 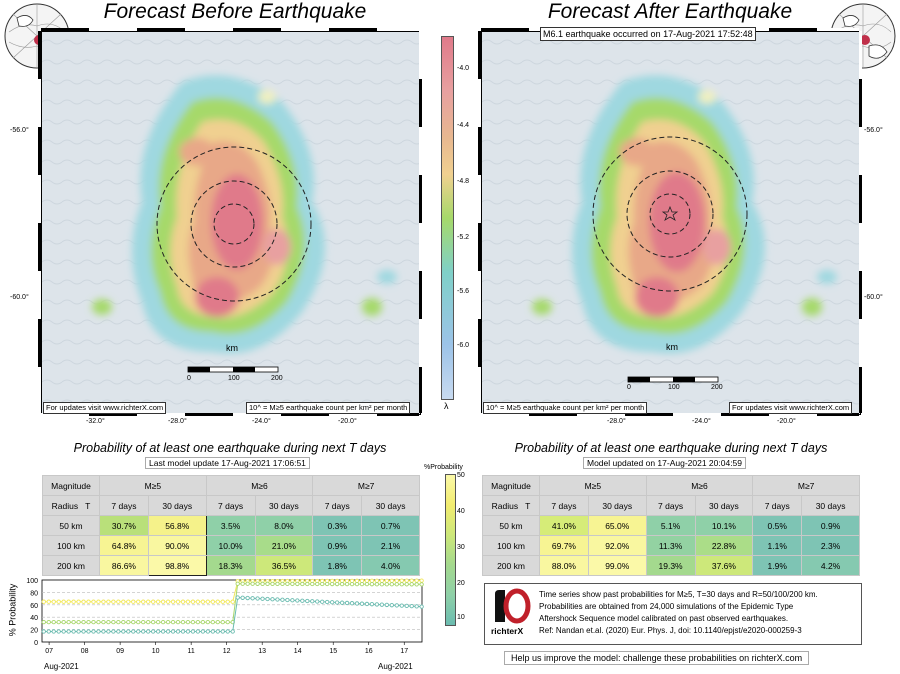 I want to click on ts-y-tick: 60, so click(x=34, y=606).